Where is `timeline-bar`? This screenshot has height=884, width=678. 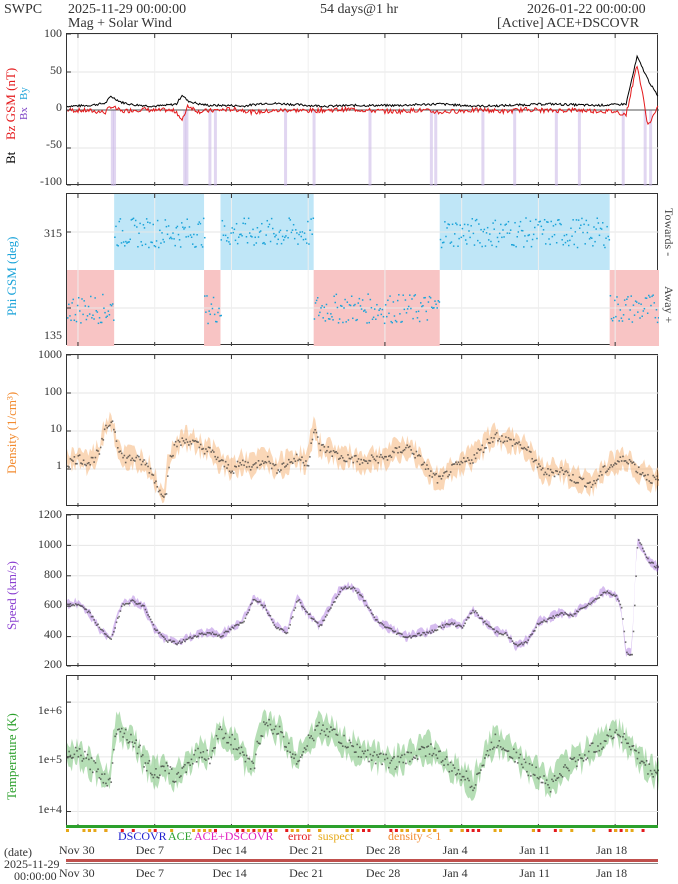
timeline-bar is located at coordinates (362, 862).